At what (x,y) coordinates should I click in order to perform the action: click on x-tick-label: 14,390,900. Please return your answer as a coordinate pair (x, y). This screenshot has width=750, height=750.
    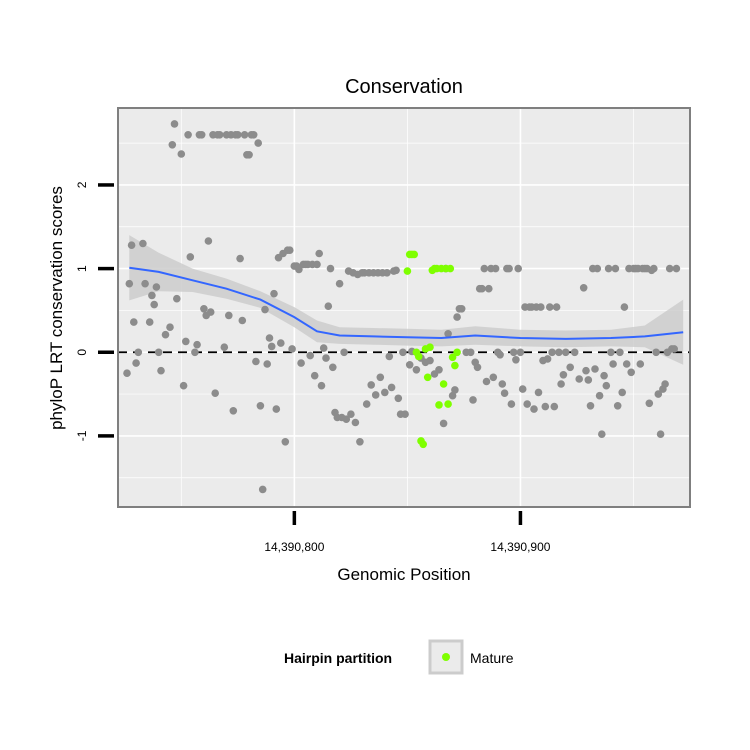
    Looking at the image, I should click on (520, 547).